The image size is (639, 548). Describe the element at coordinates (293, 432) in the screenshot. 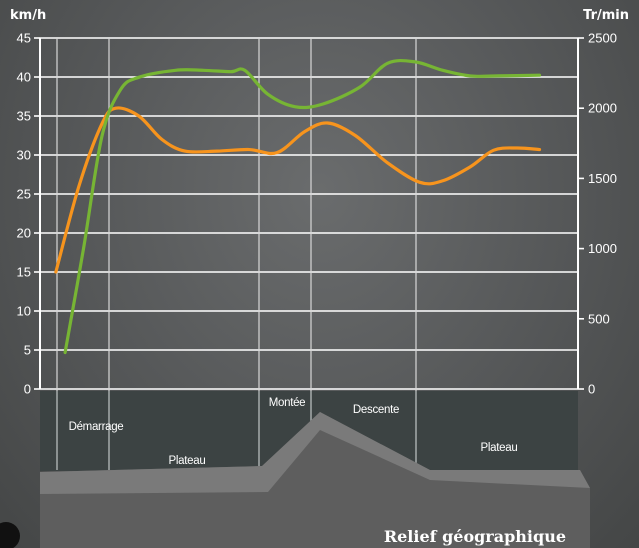

I see `phase-labels: Démarrage Plateau Montée Descente Plateau` at that location.